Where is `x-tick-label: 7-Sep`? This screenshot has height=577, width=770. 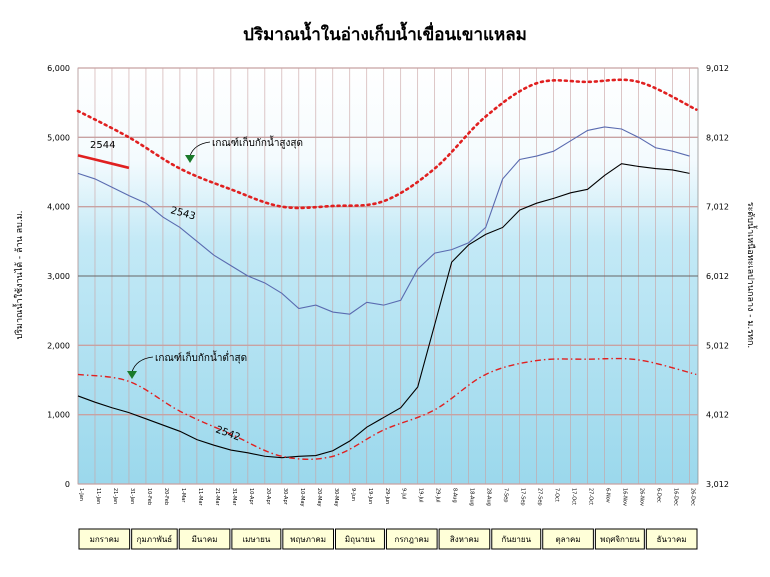
x-tick-label: 7-Sep is located at coordinates (506, 495).